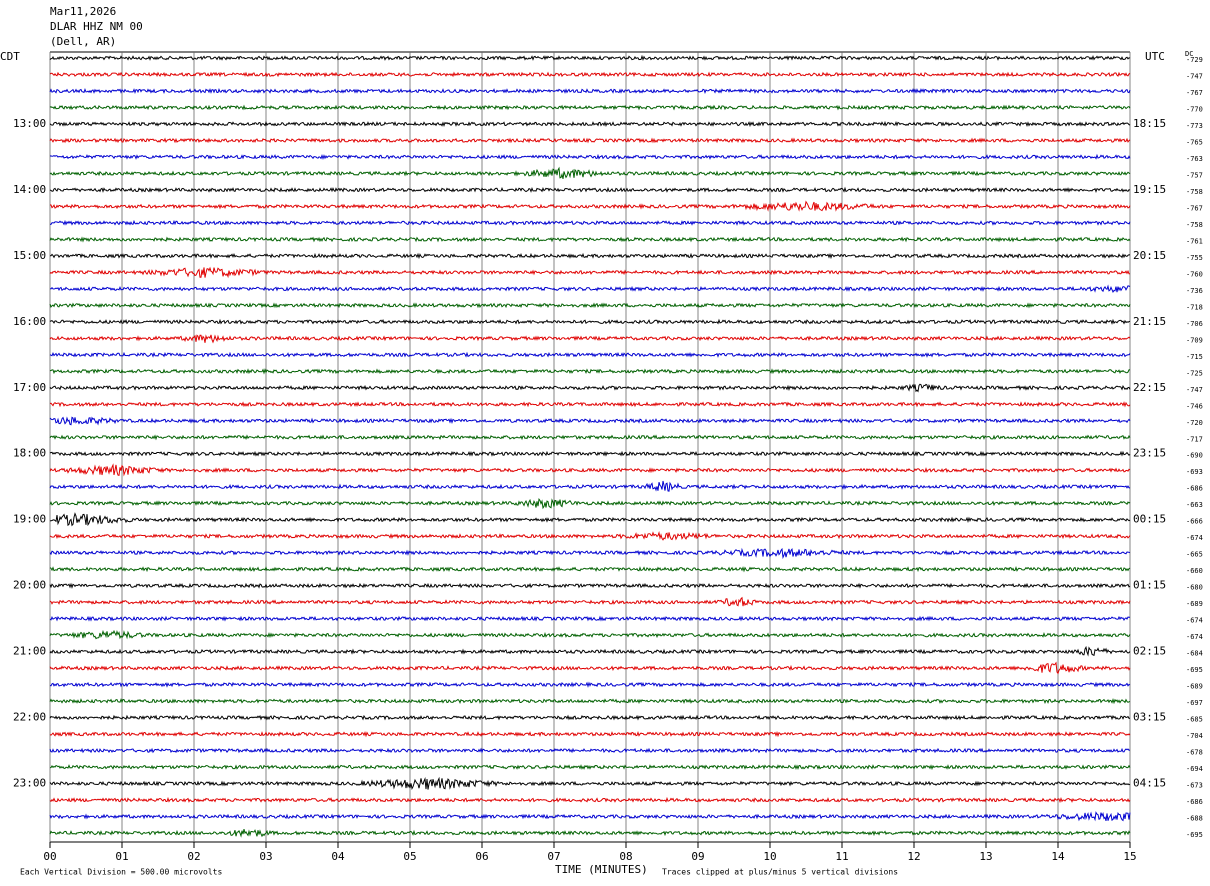 This screenshot has height=886, width=1210. Describe the element at coordinates (1194, 357) in the screenshot. I see `dc-offset: -715` at that location.